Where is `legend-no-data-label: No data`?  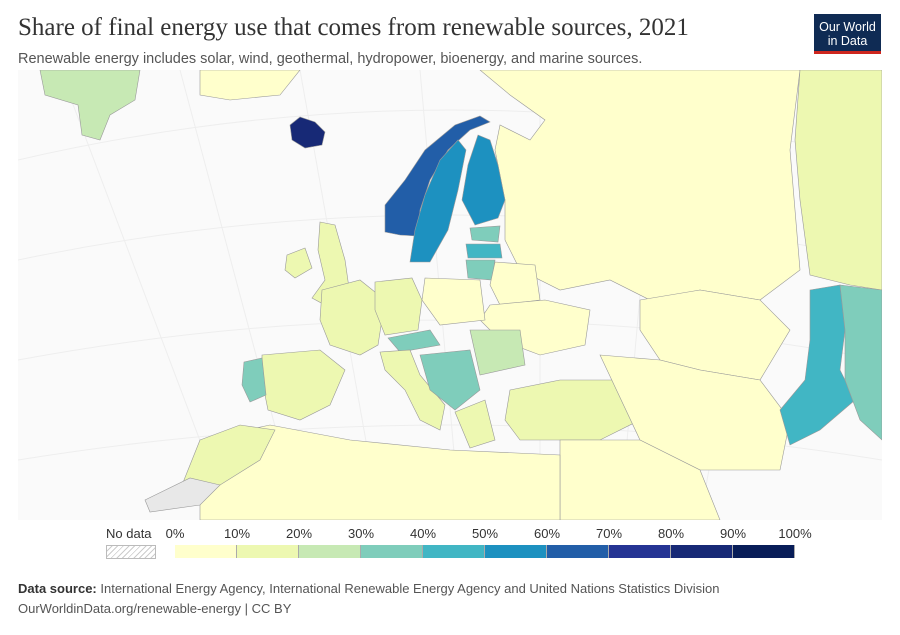 legend-no-data-label: No data is located at coordinates (129, 533).